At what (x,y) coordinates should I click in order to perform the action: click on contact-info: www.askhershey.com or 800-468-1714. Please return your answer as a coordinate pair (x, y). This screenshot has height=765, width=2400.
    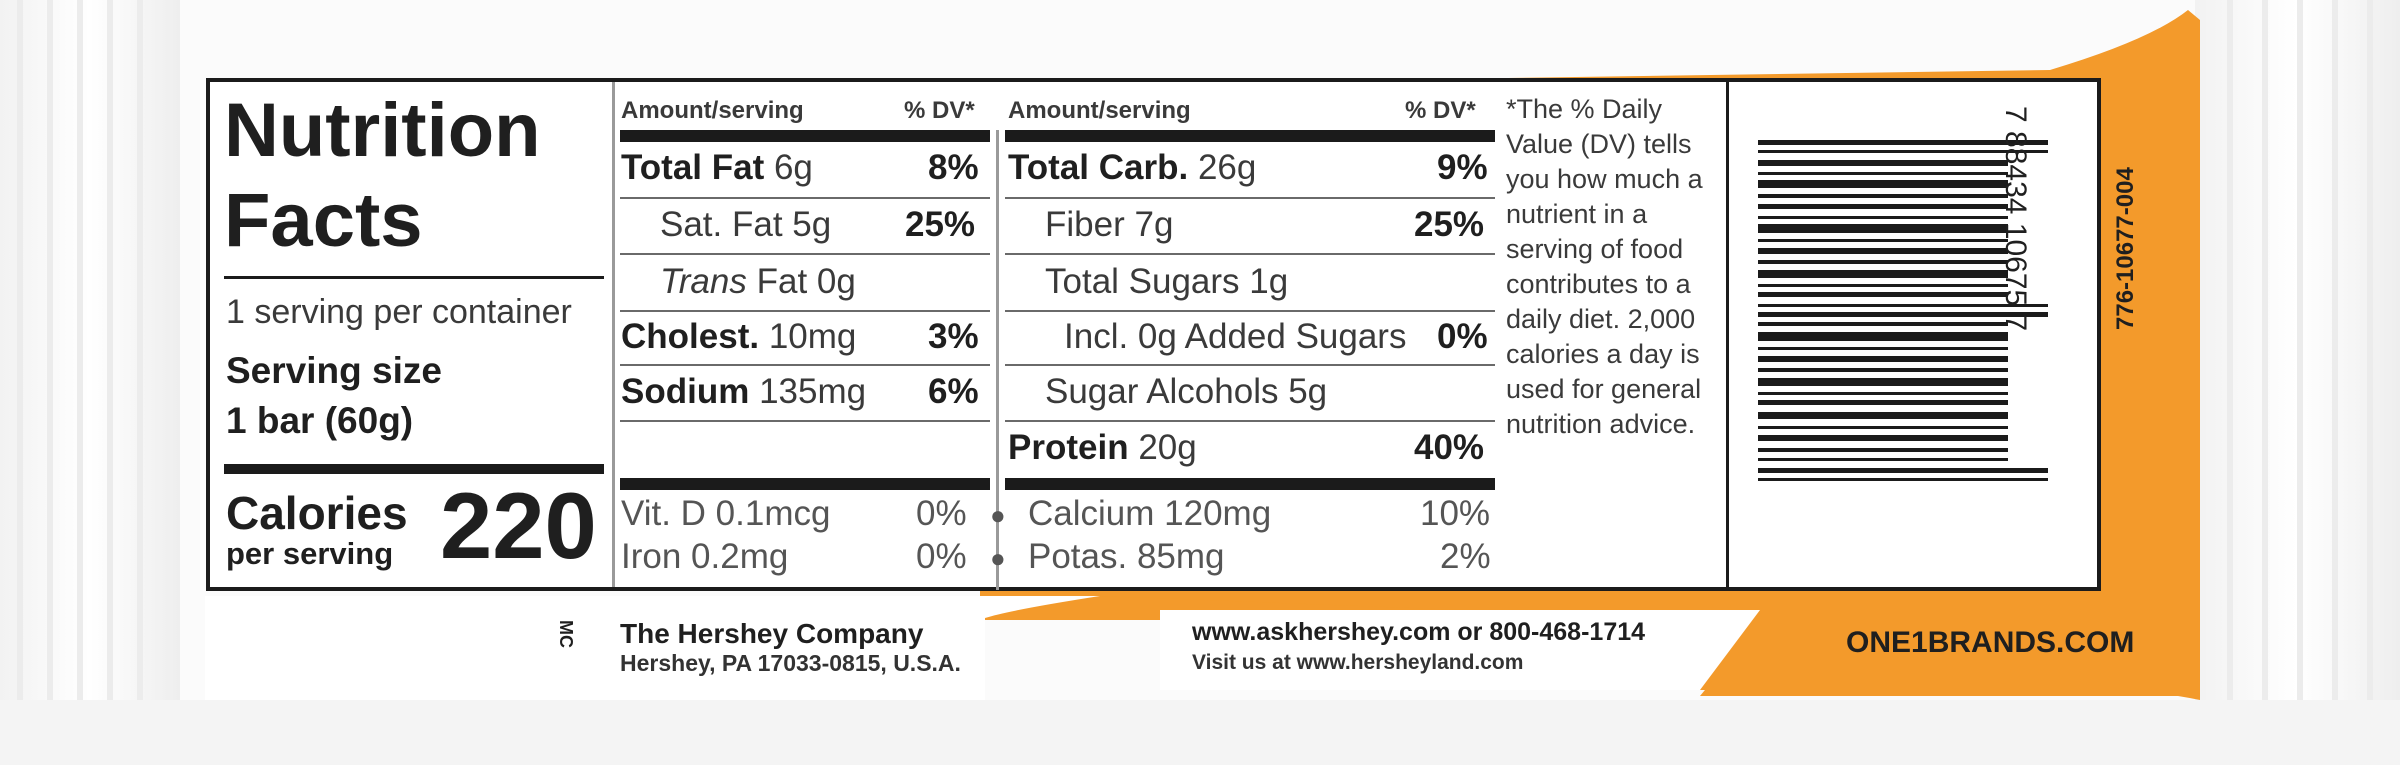
    Looking at the image, I should click on (1419, 632).